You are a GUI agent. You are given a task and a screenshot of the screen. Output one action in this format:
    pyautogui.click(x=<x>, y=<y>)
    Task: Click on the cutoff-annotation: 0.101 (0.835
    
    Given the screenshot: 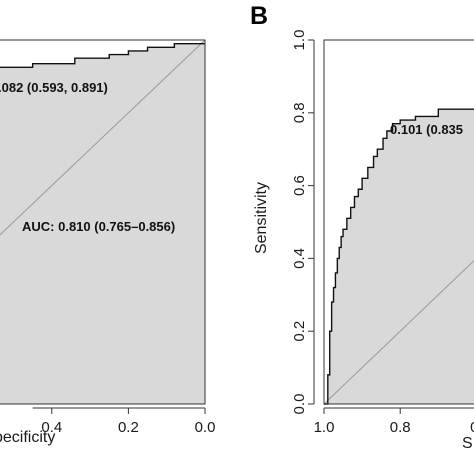 What is the action you would take?
    pyautogui.click(x=426, y=129)
    